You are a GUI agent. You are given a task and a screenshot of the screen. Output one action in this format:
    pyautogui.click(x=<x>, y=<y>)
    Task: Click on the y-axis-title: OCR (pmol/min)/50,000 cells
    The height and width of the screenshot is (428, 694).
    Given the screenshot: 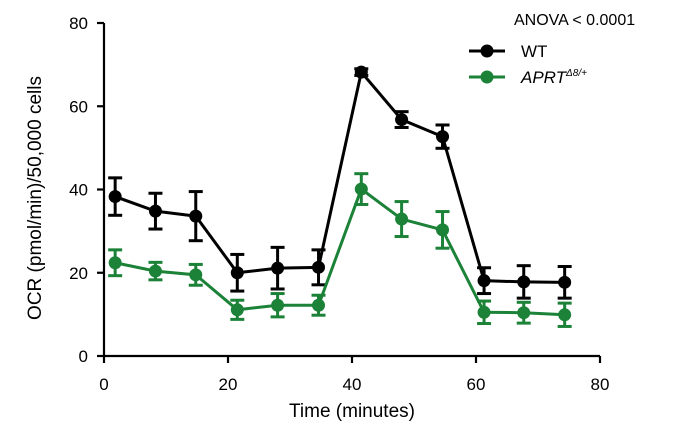 What is the action you would take?
    pyautogui.click(x=35, y=198)
    